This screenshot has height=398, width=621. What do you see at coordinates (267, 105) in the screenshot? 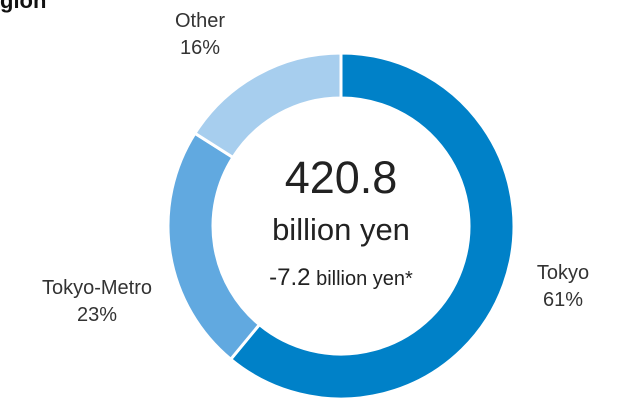
I see `slice-other` at bounding box center [267, 105].